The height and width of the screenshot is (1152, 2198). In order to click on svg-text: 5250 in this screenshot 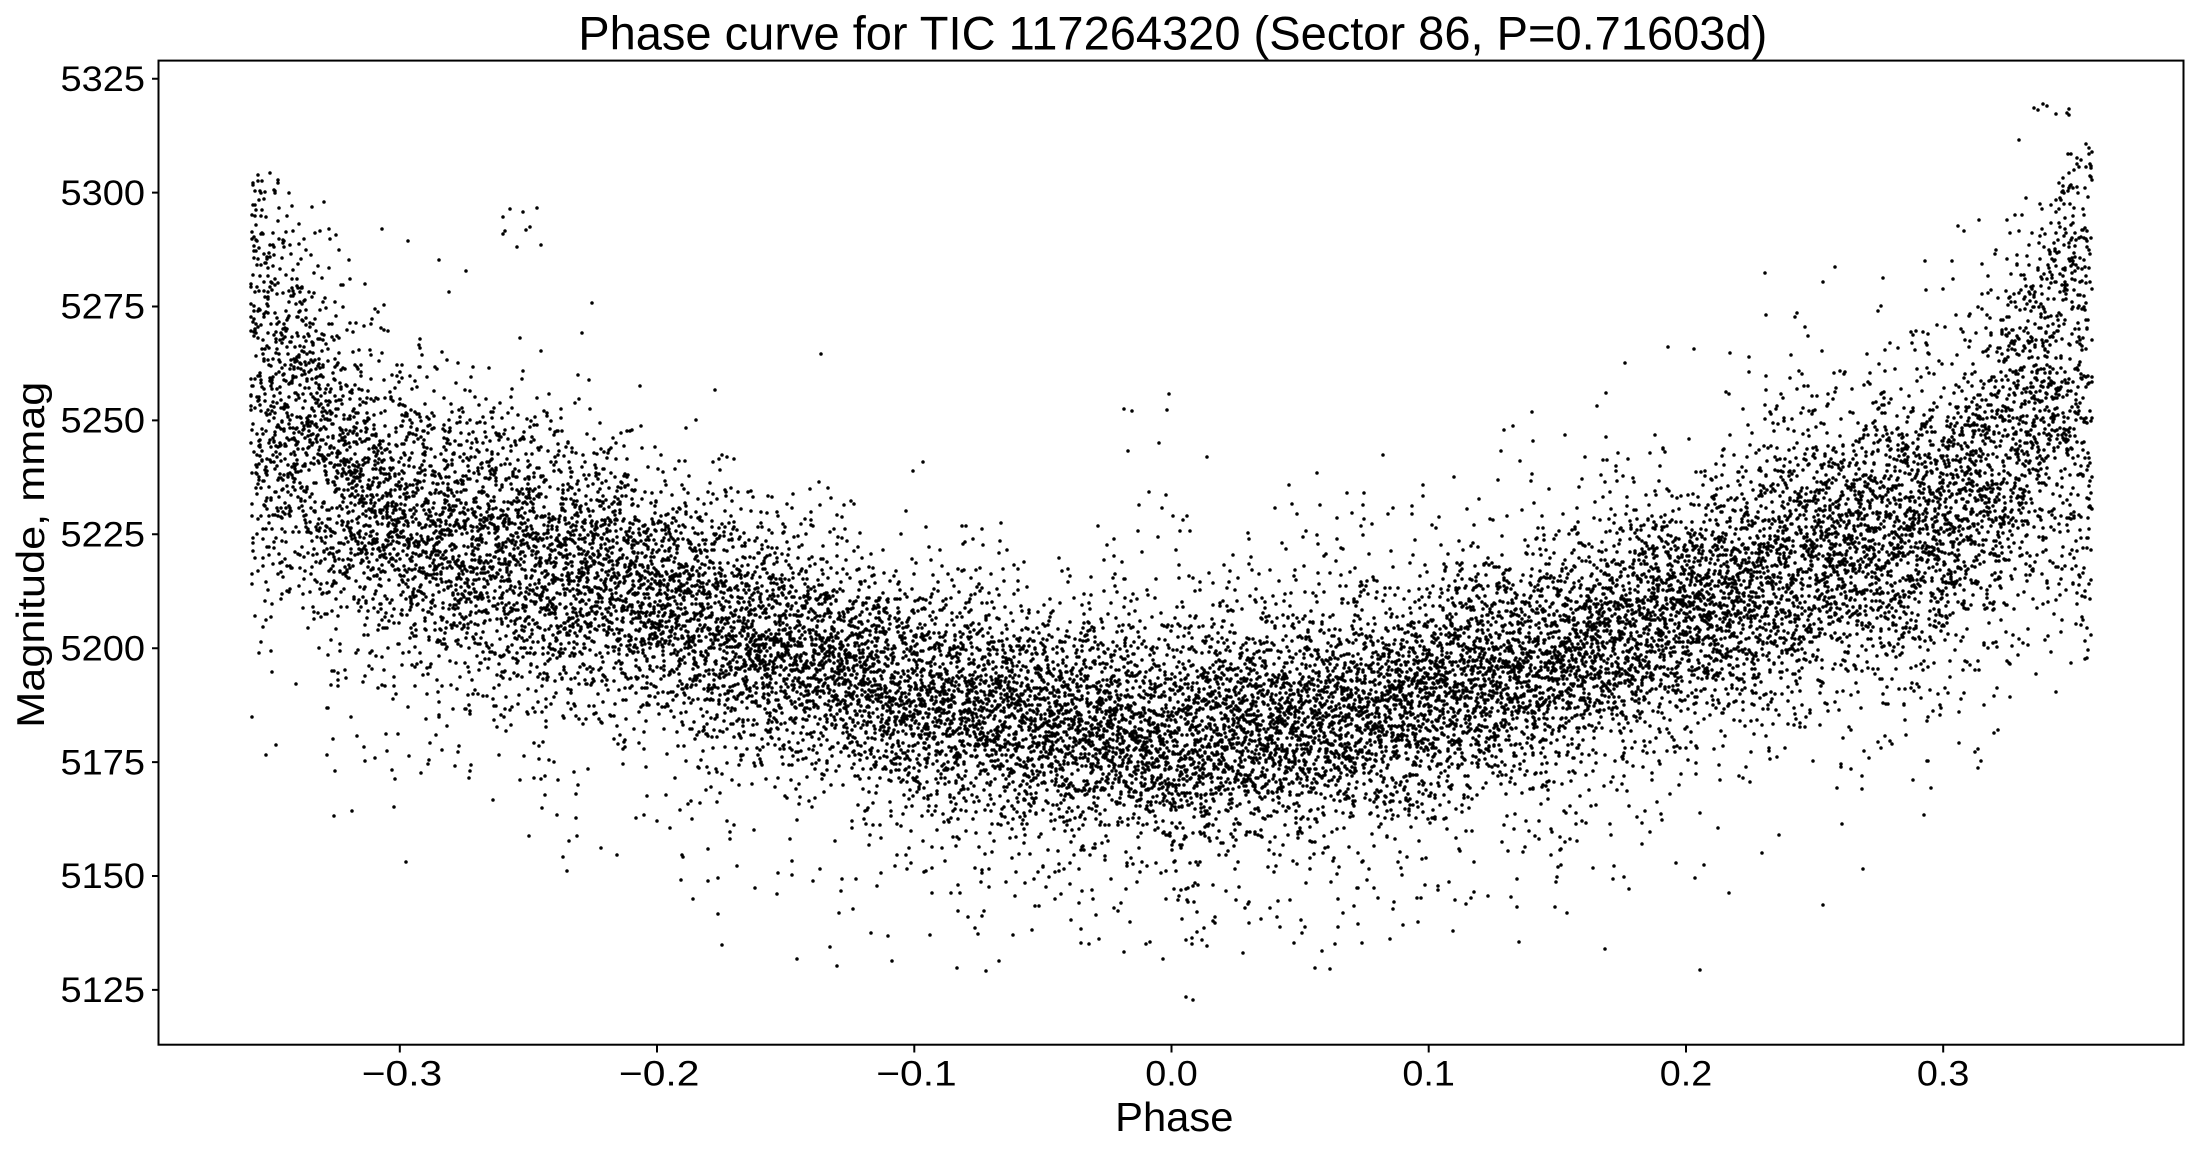, I will do `click(103, 421)`.